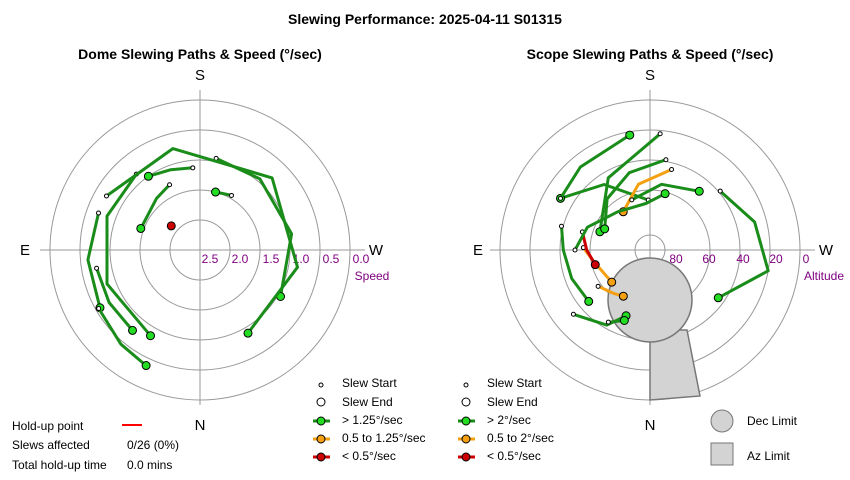 The height and width of the screenshot is (480, 850). Describe the element at coordinates (149, 465) in the screenshot. I see `holdup-total-value: 0.0 mins` at that location.